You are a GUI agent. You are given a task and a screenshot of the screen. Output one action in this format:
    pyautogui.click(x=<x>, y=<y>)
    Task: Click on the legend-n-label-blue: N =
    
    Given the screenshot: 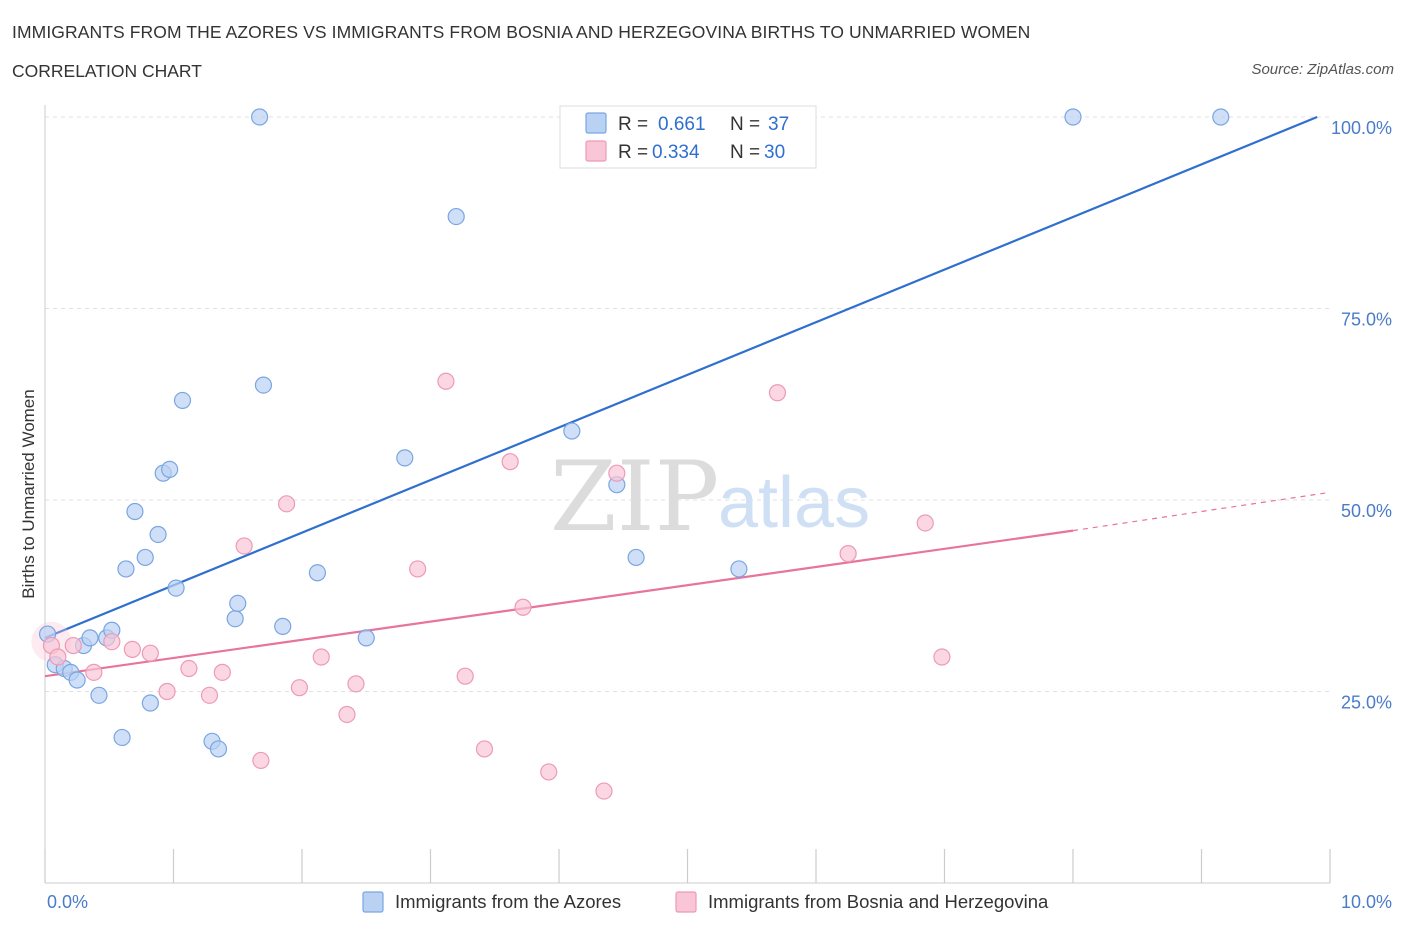 What is the action you would take?
    pyautogui.click(x=745, y=124)
    